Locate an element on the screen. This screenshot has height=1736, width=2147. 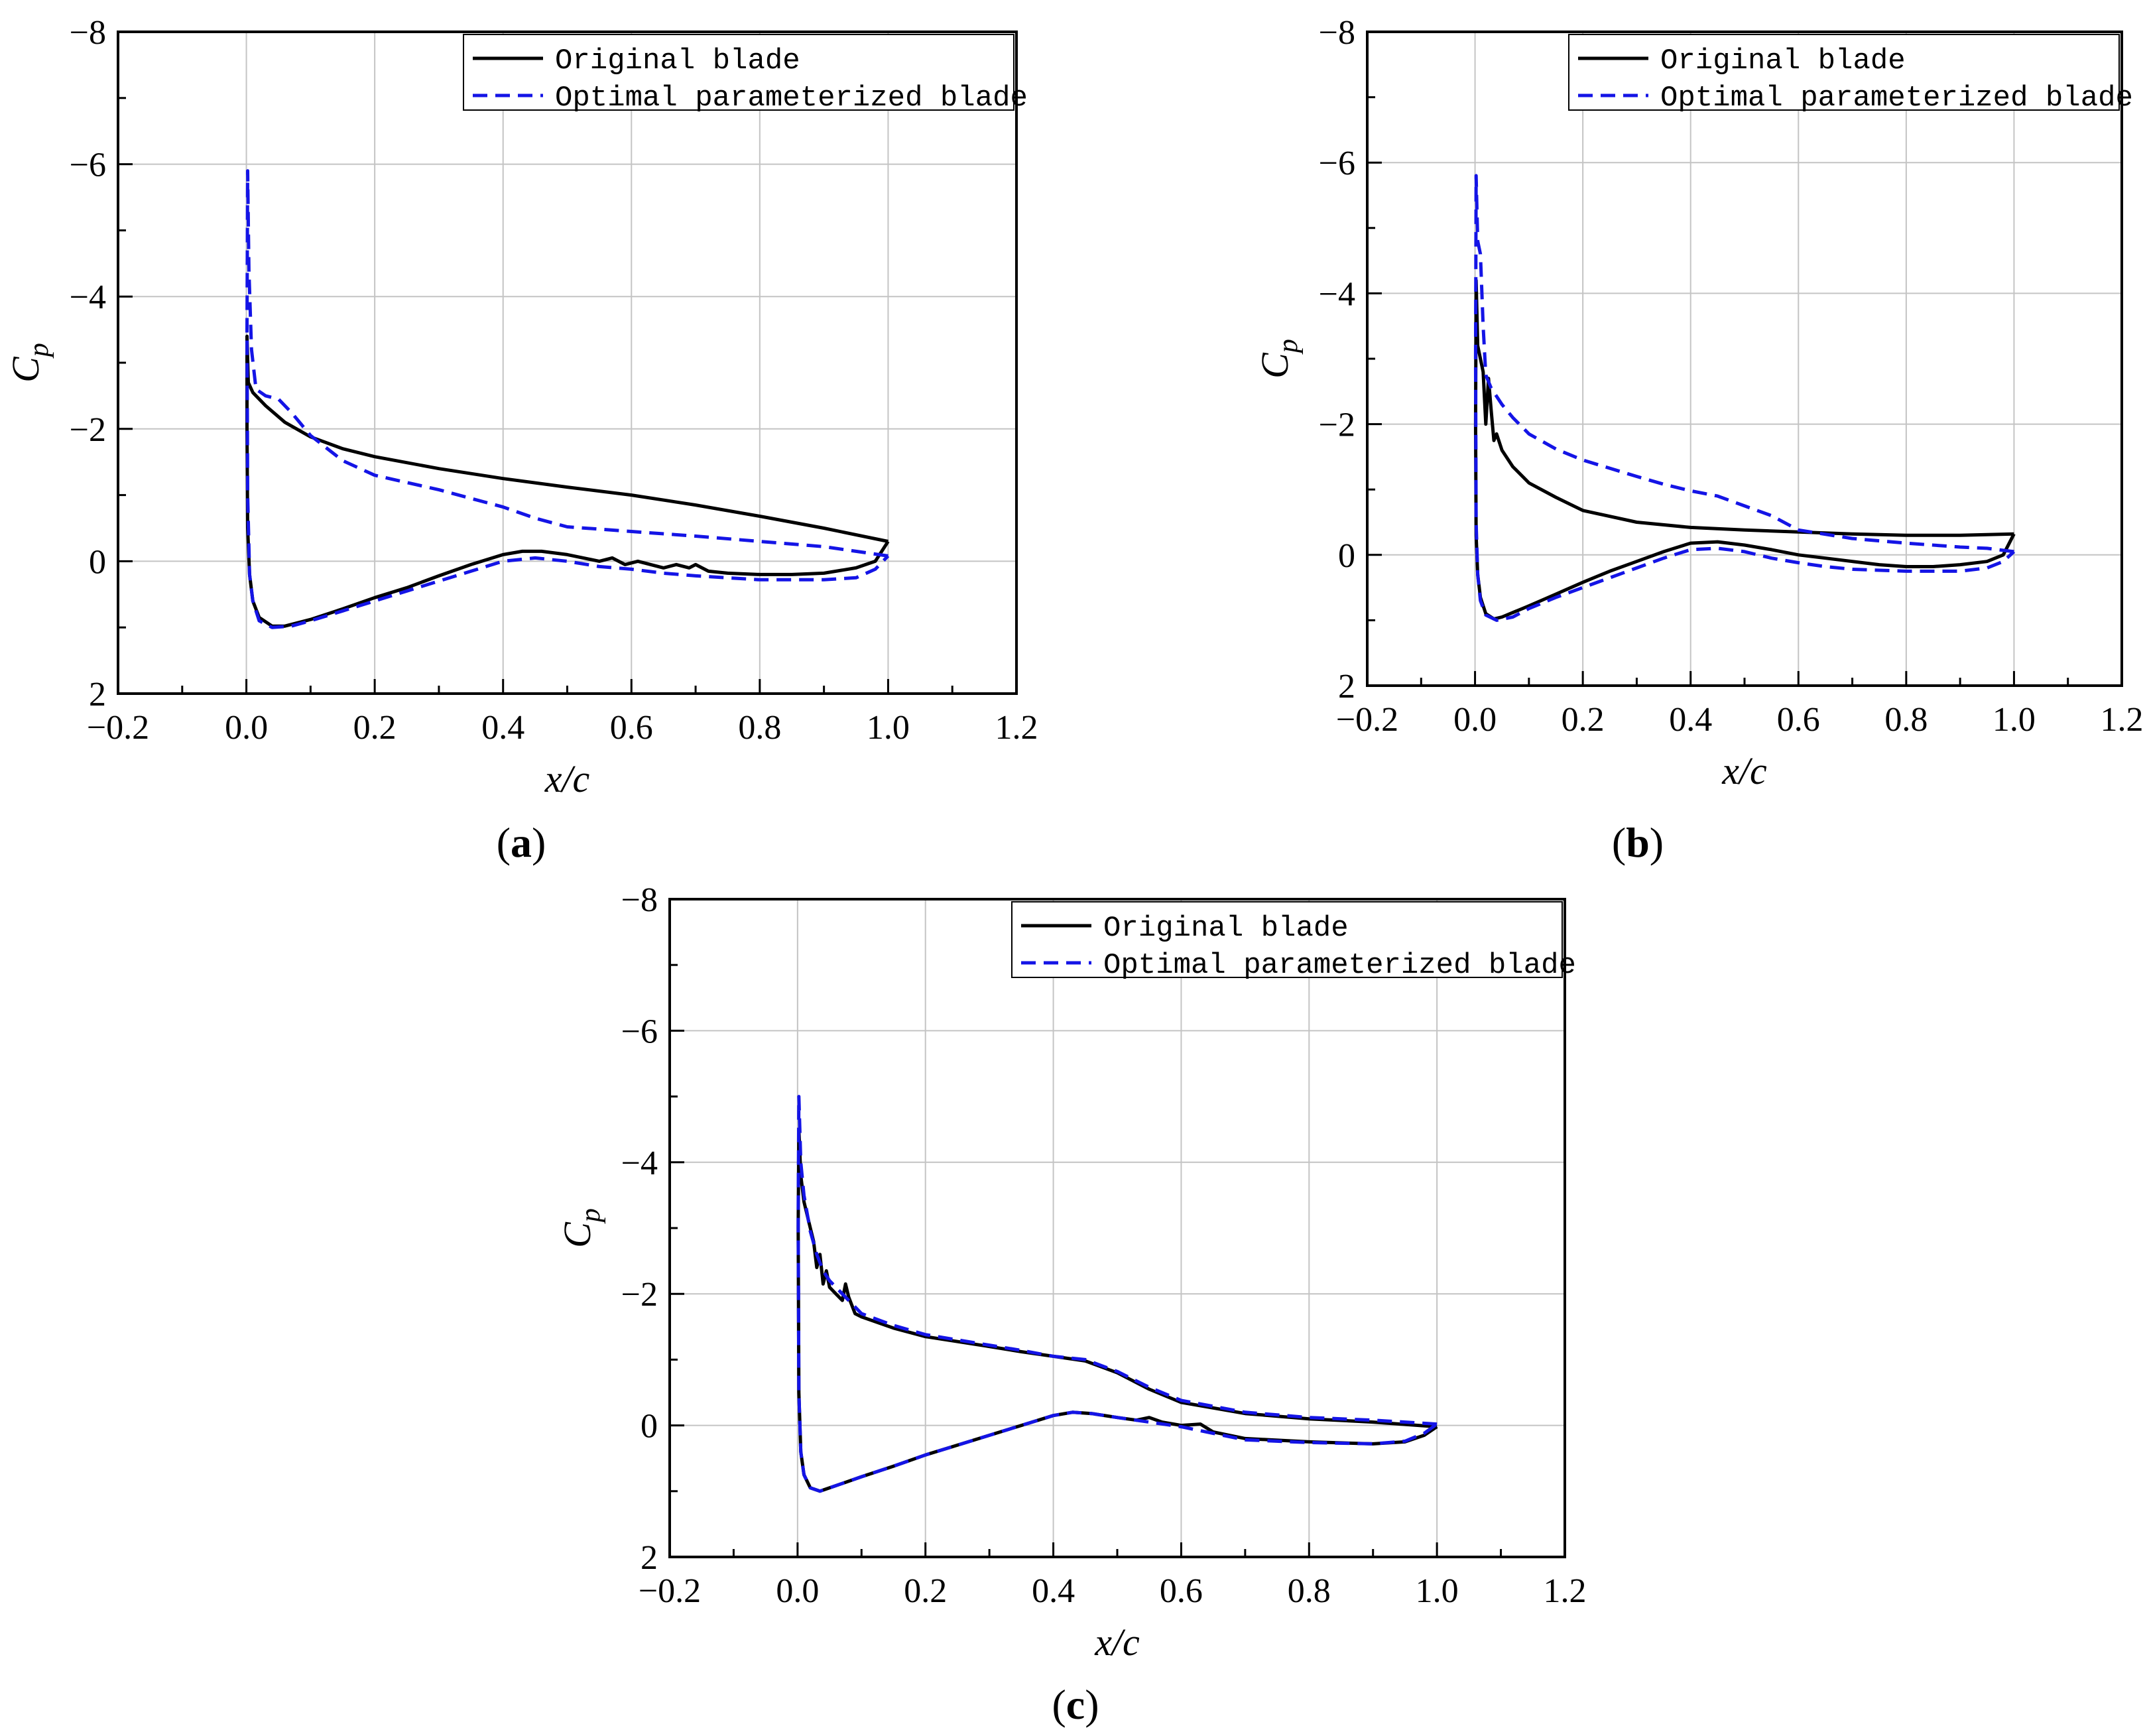
panel-label: (a) is located at coordinates (521, 842).